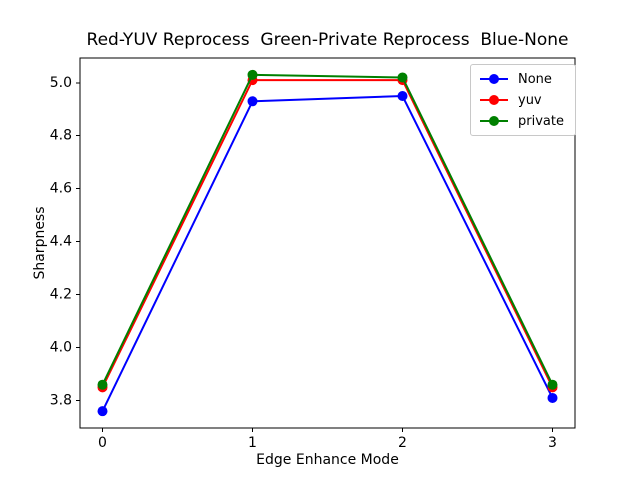 This screenshot has width=640, height=480. I want to click on y-tick-label: 3.8, so click(61, 401).